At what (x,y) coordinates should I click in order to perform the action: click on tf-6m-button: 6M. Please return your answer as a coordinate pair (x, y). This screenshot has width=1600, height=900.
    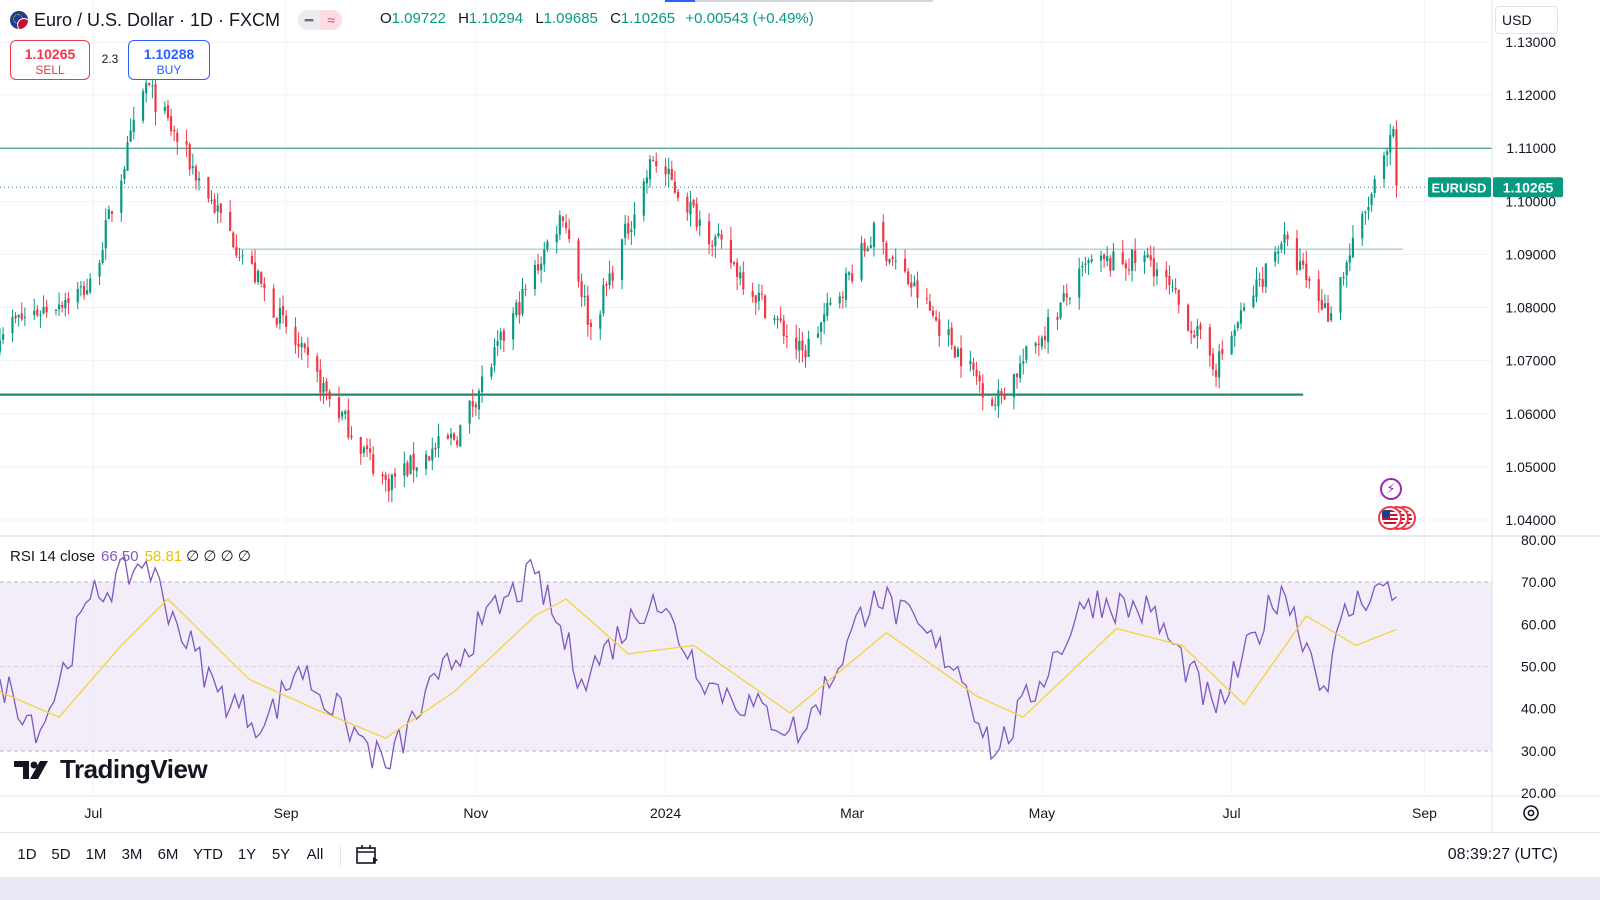
    Looking at the image, I should click on (168, 854).